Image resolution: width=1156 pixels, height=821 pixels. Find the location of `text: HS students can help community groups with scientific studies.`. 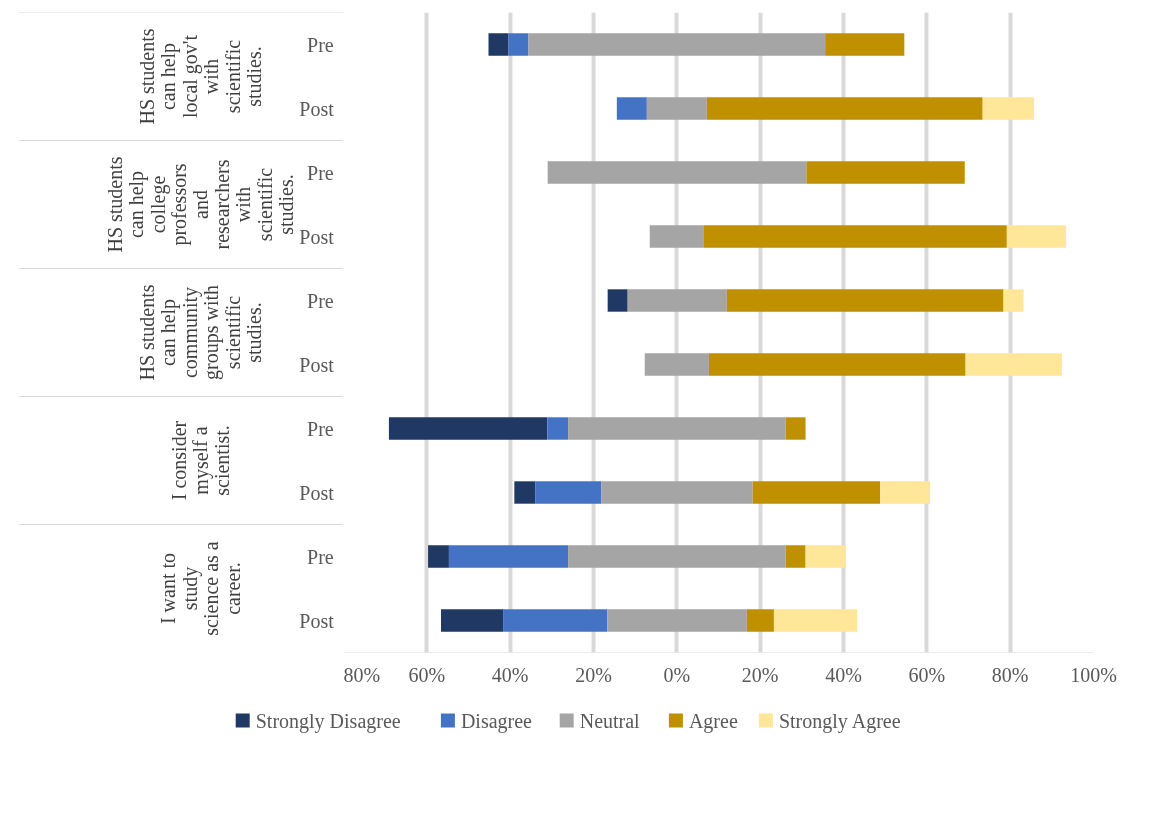

text: HS students can help community groups with scientific studies. is located at coordinates (200, 332).